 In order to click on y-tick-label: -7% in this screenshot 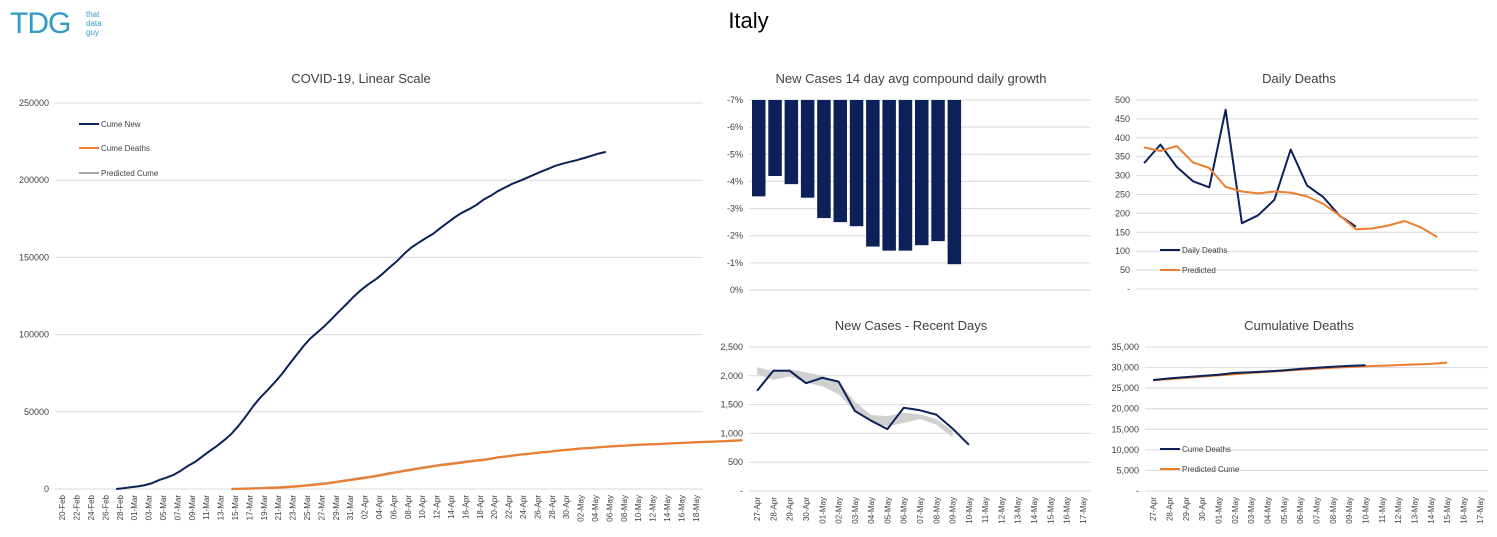, I will do `click(735, 100)`.